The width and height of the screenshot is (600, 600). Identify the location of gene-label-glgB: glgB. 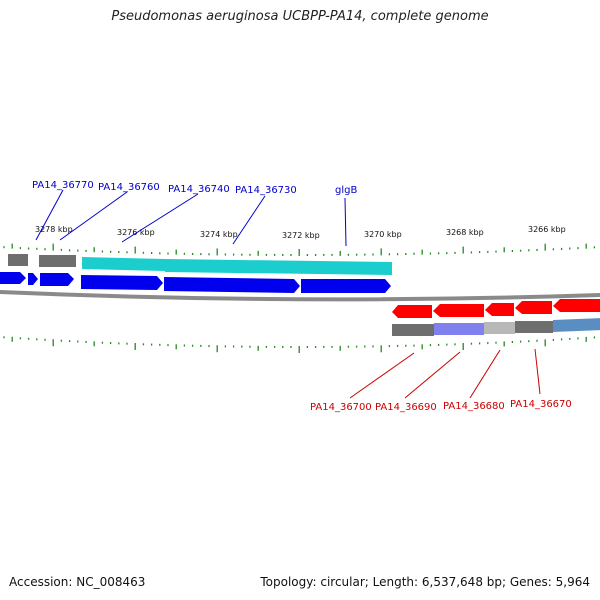
(346, 190).